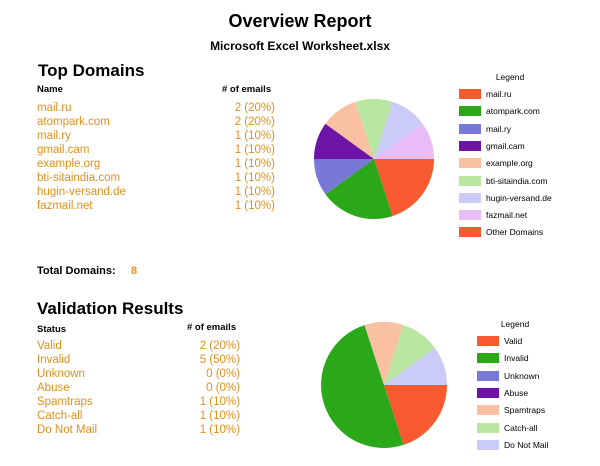 The image size is (600, 466). I want to click on validation-row-value: 2 (20%), so click(219, 346).